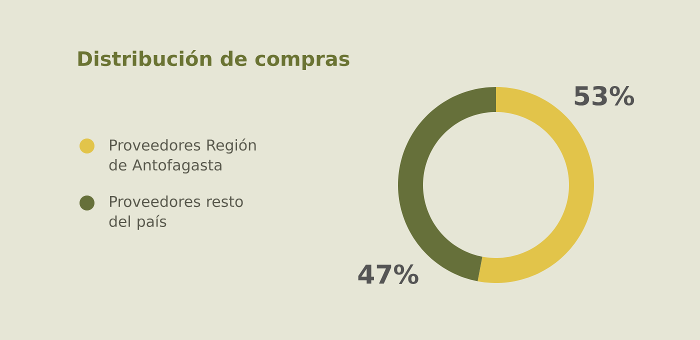 The height and width of the screenshot is (340, 700). Describe the element at coordinates (214, 60) in the screenshot. I see `chart-title: Distribución de compras` at that location.